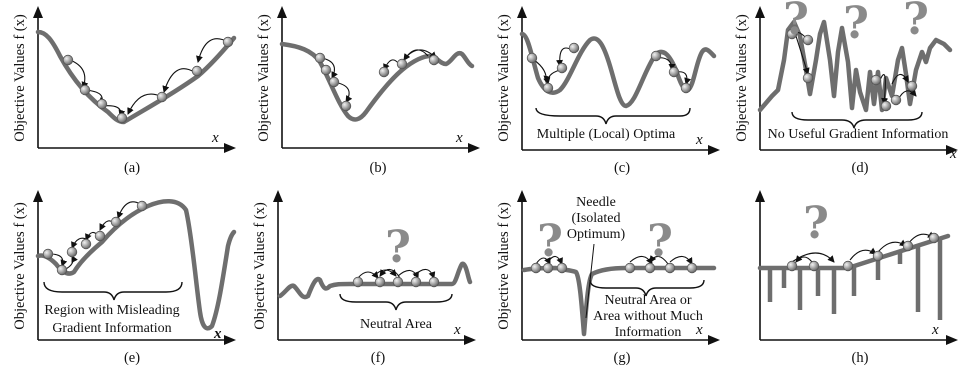 This screenshot has height=378, width=968. I want to click on panel-b-caption: (b), so click(378, 168).